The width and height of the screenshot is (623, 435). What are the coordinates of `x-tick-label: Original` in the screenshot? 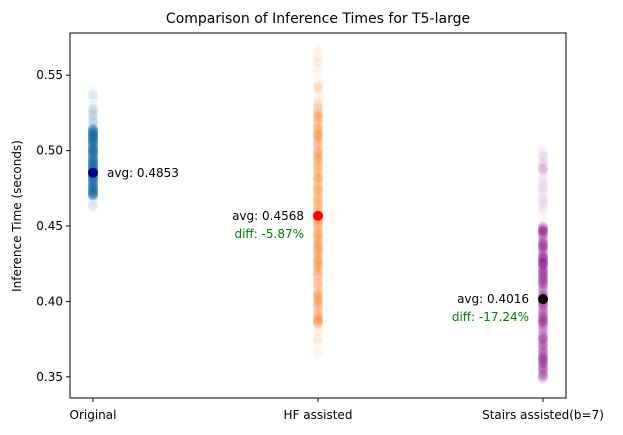 It's located at (93, 415).